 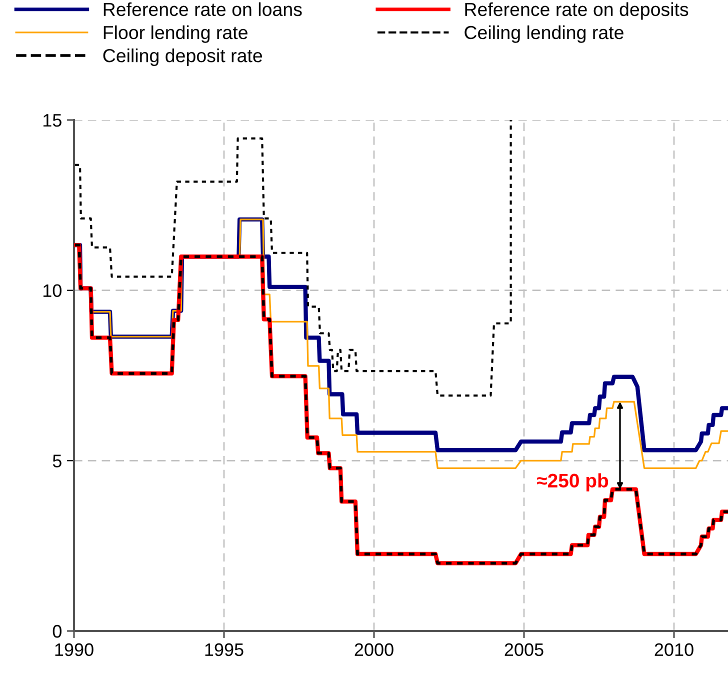 What do you see at coordinates (524, 649) in the screenshot?
I see `x-tick-label: 2005` at bounding box center [524, 649].